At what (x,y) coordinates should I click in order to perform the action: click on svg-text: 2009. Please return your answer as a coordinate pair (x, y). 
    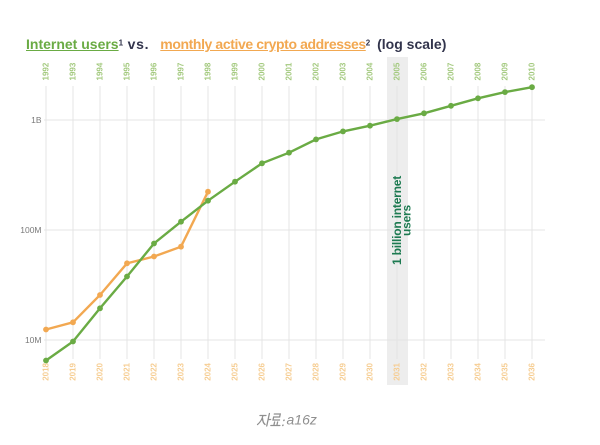
    Looking at the image, I should click on (505, 71).